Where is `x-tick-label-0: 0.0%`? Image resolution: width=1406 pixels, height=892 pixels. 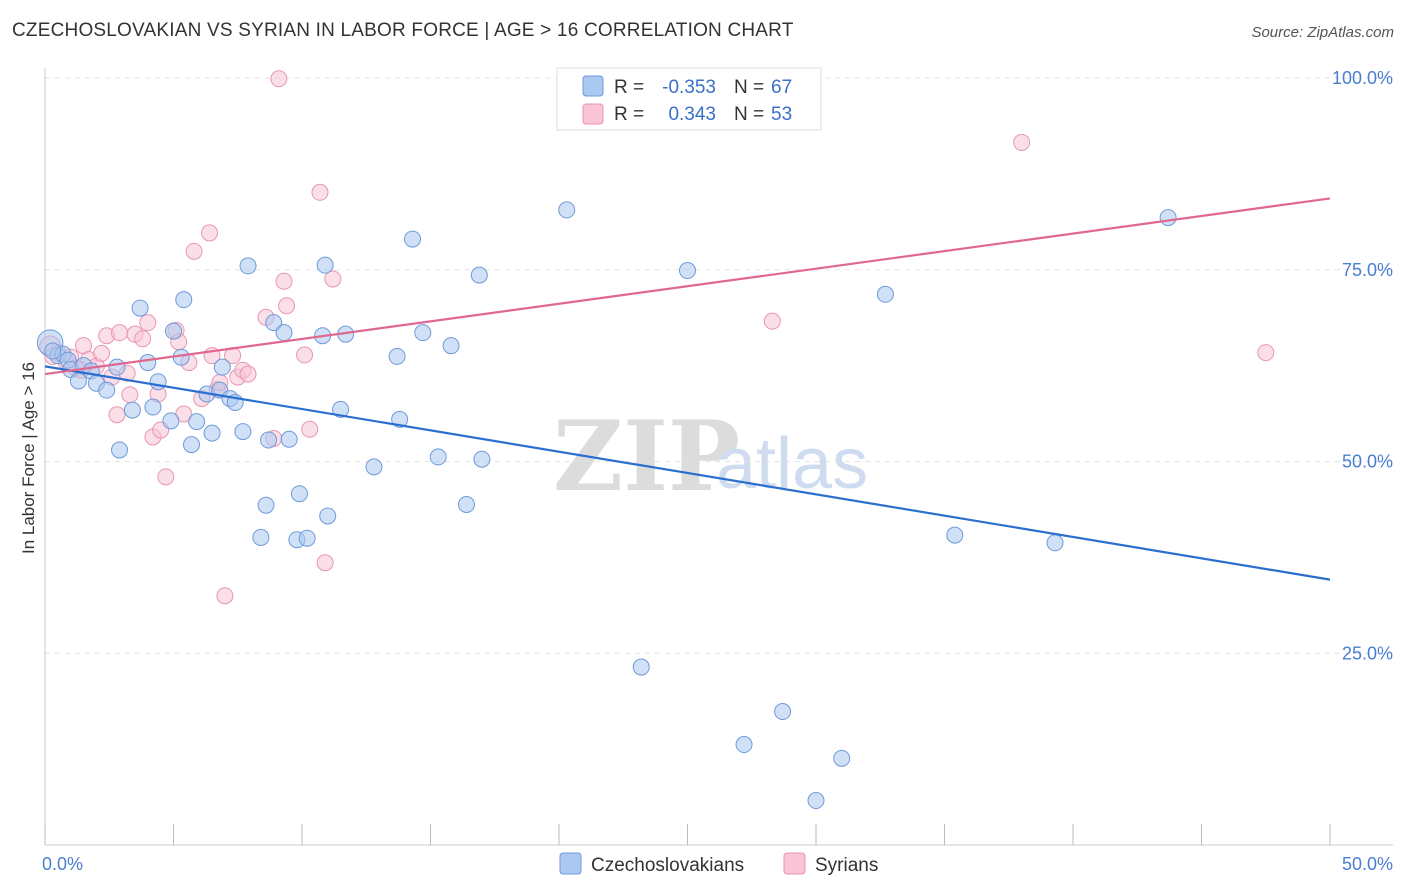 x-tick-label-0: 0.0% is located at coordinates (62, 864).